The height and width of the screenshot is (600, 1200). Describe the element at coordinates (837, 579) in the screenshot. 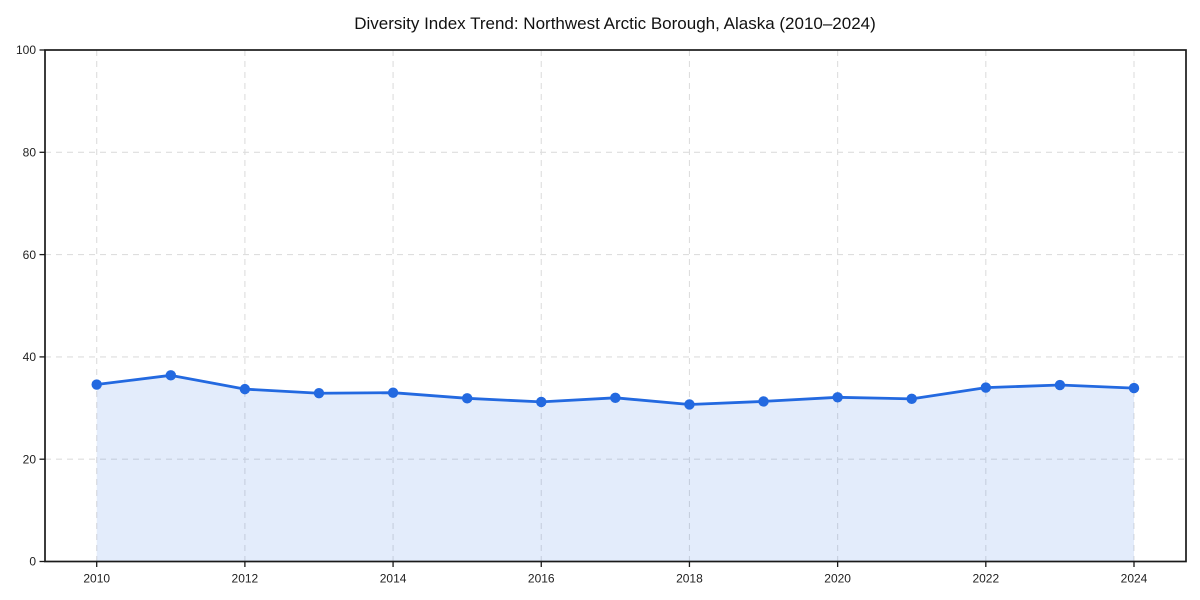

I see `x-tick-label: 2020` at that location.